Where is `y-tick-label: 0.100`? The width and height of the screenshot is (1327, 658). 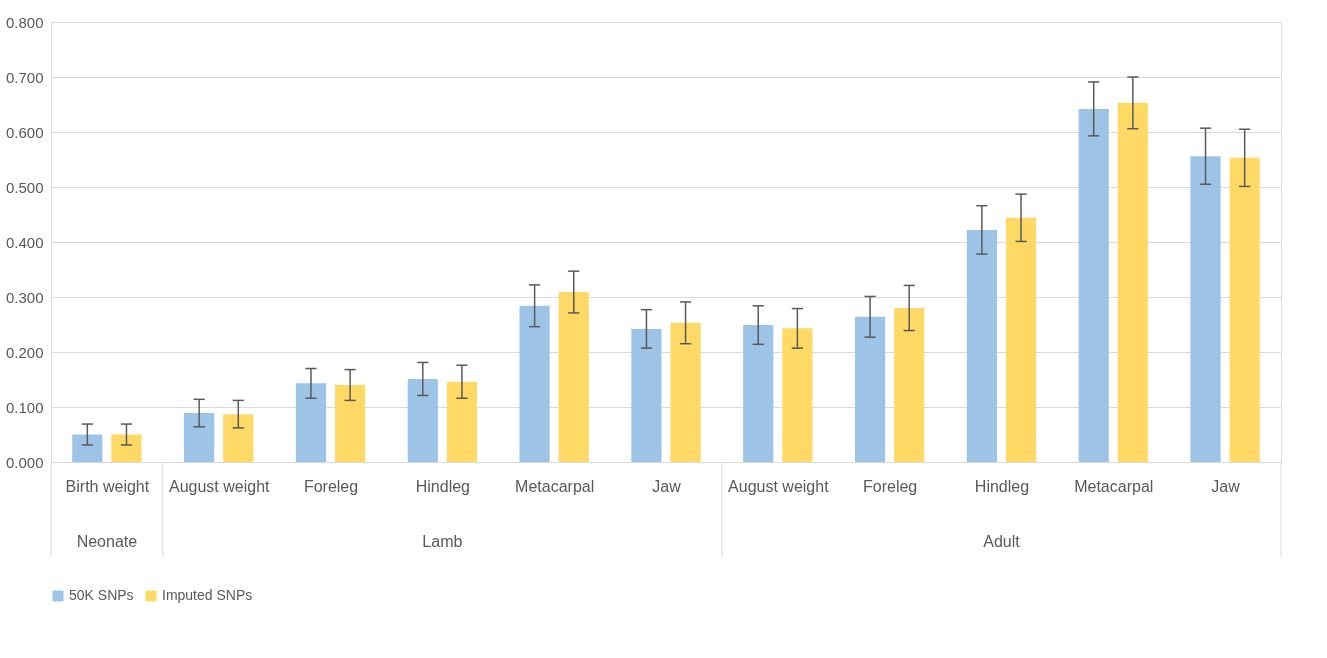
y-tick-label: 0.100 is located at coordinates (24, 407).